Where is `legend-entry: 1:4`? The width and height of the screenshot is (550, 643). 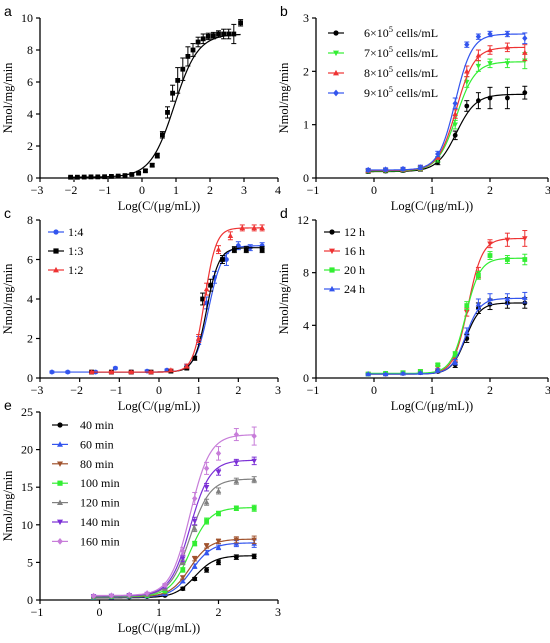
legend-entry: 1:4 is located at coordinates (65, 232).